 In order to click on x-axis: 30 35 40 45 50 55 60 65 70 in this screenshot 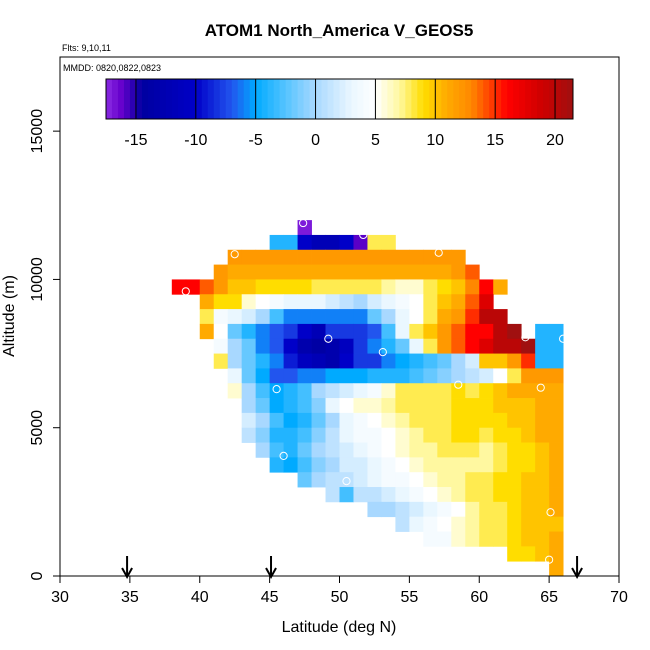, I will do `click(339, 591)`.